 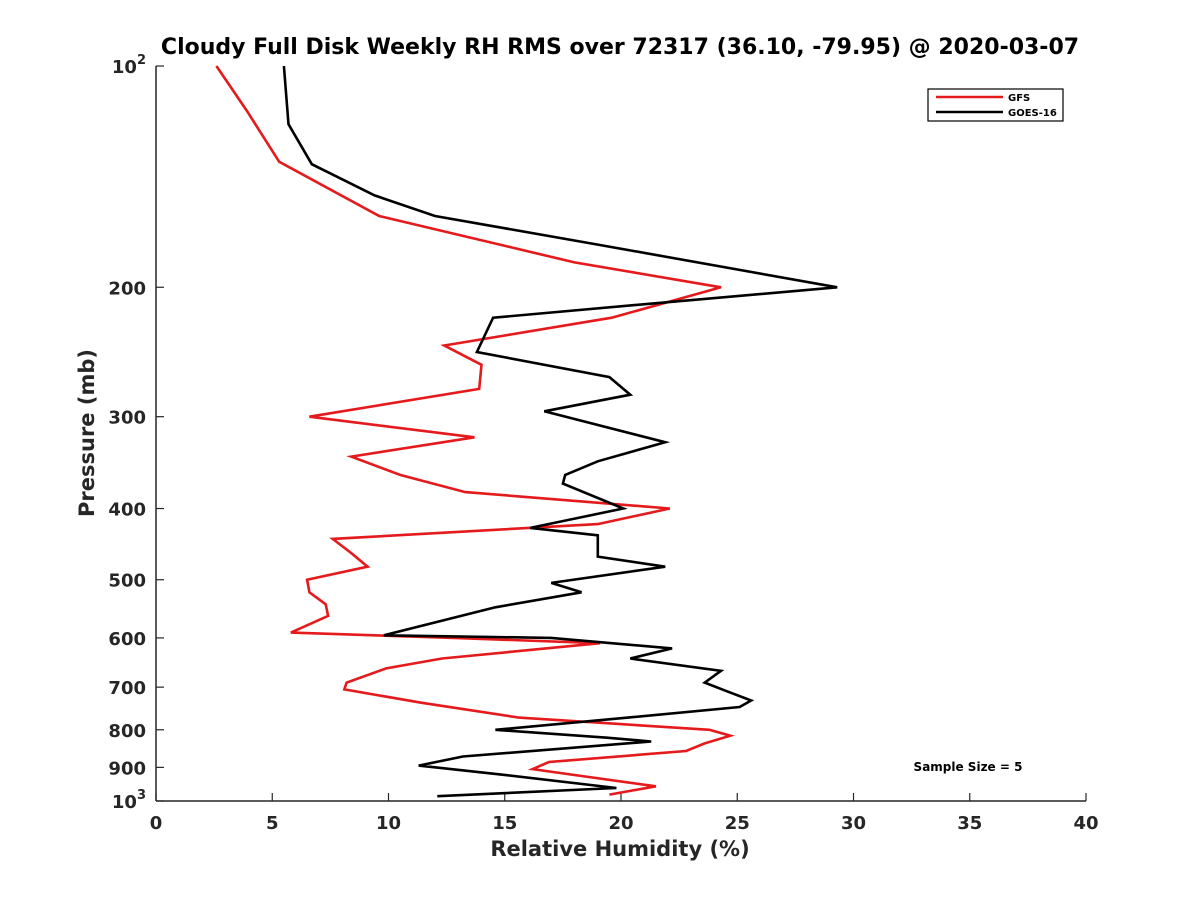 What do you see at coordinates (127, 688) in the screenshot?
I see `y-tick-label-6: 700` at bounding box center [127, 688].